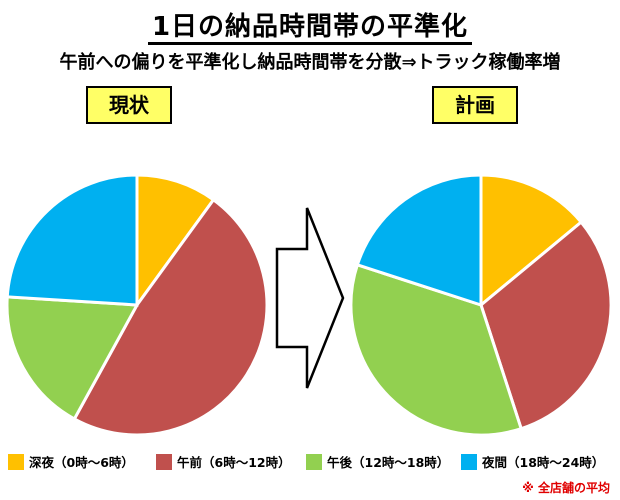 The width and height of the screenshot is (620, 500). I want to click on label-plan: 計画, so click(475, 105).